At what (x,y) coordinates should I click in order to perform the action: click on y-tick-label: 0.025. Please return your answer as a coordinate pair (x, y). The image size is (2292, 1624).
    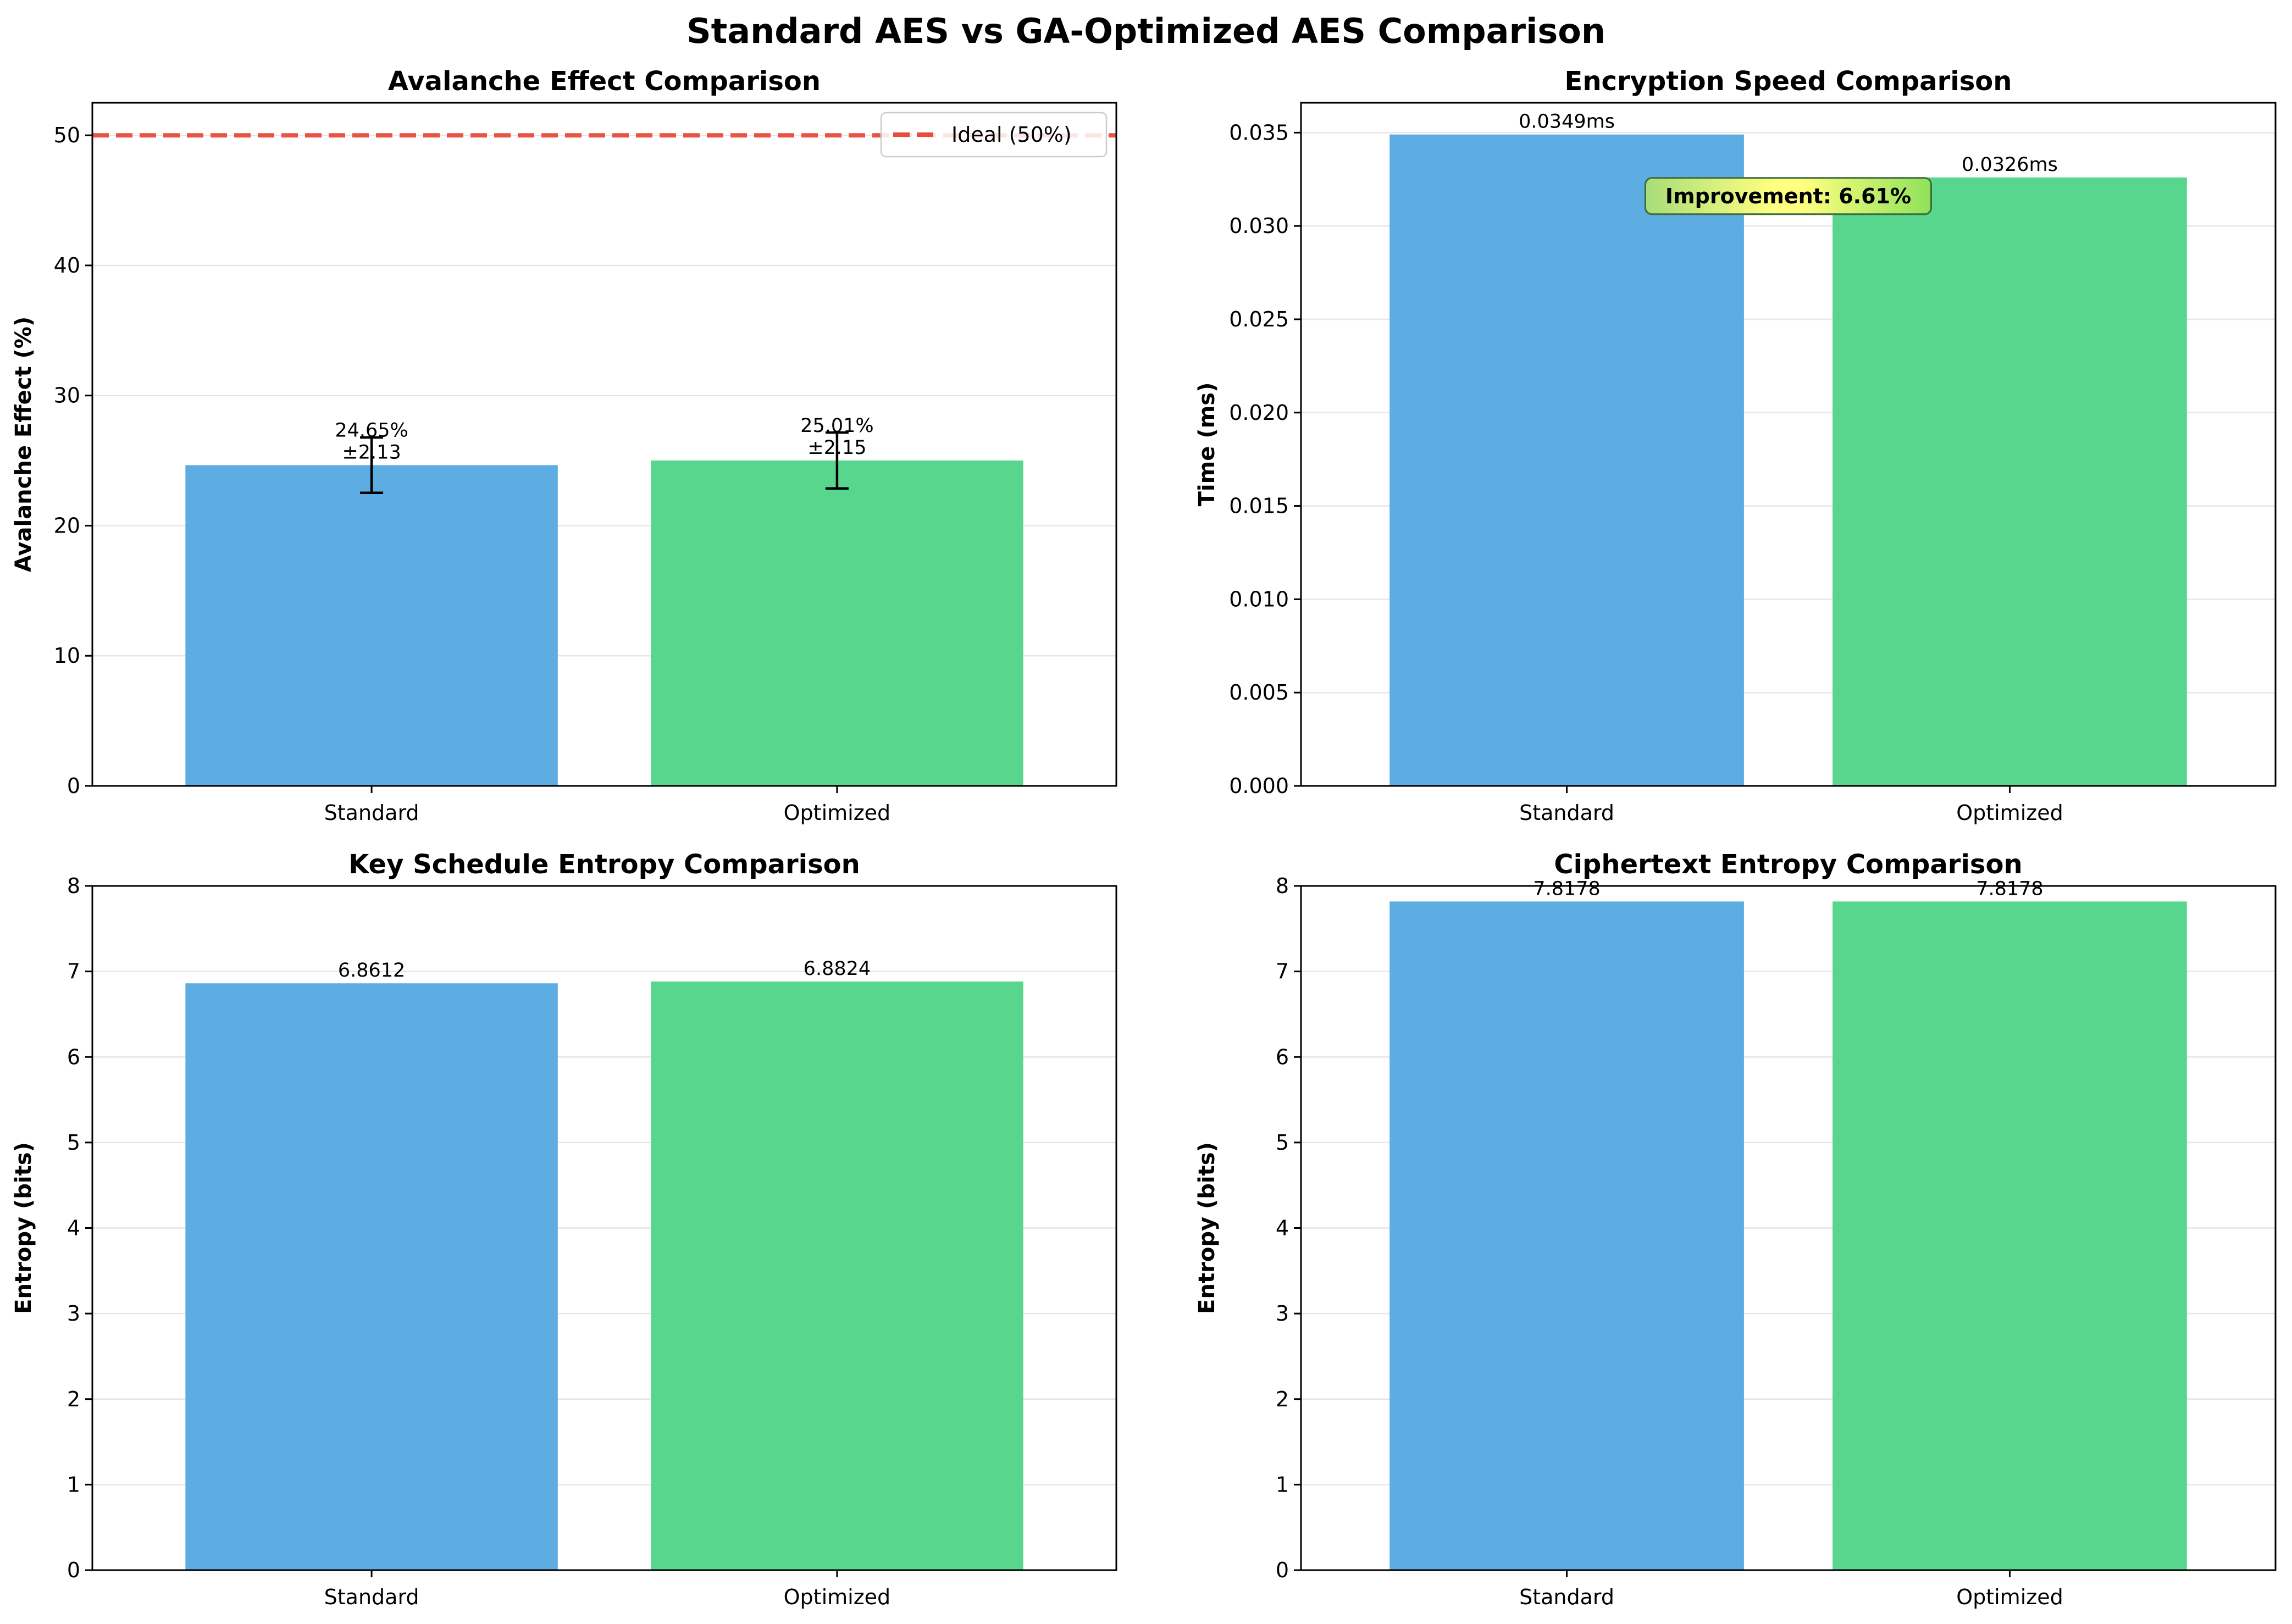
    Looking at the image, I should click on (1259, 319).